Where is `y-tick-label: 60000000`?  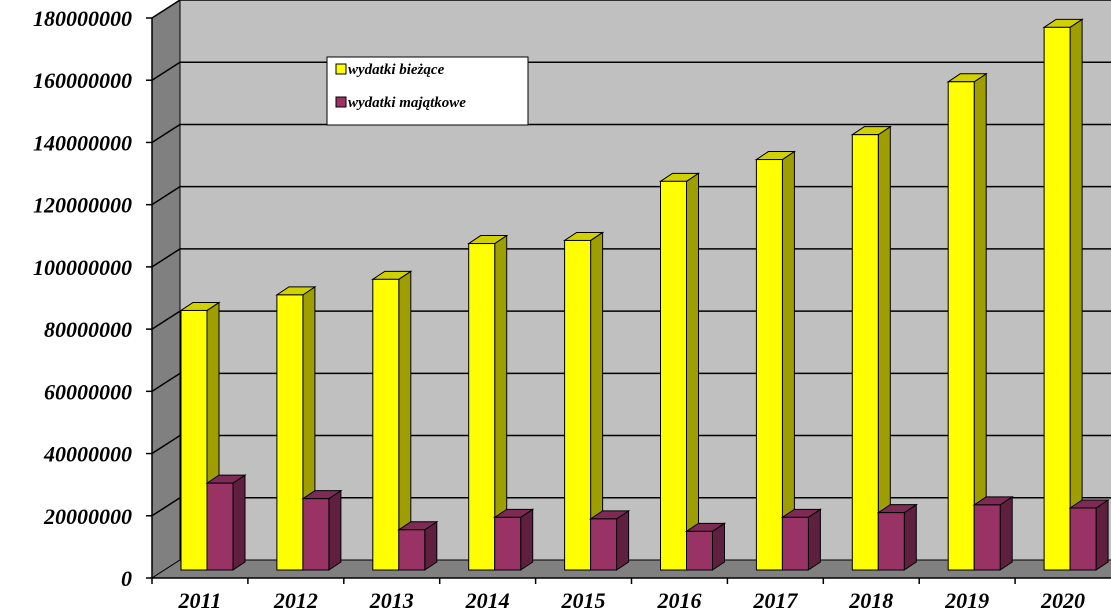
y-tick-label: 60000000 is located at coordinates (88, 391).